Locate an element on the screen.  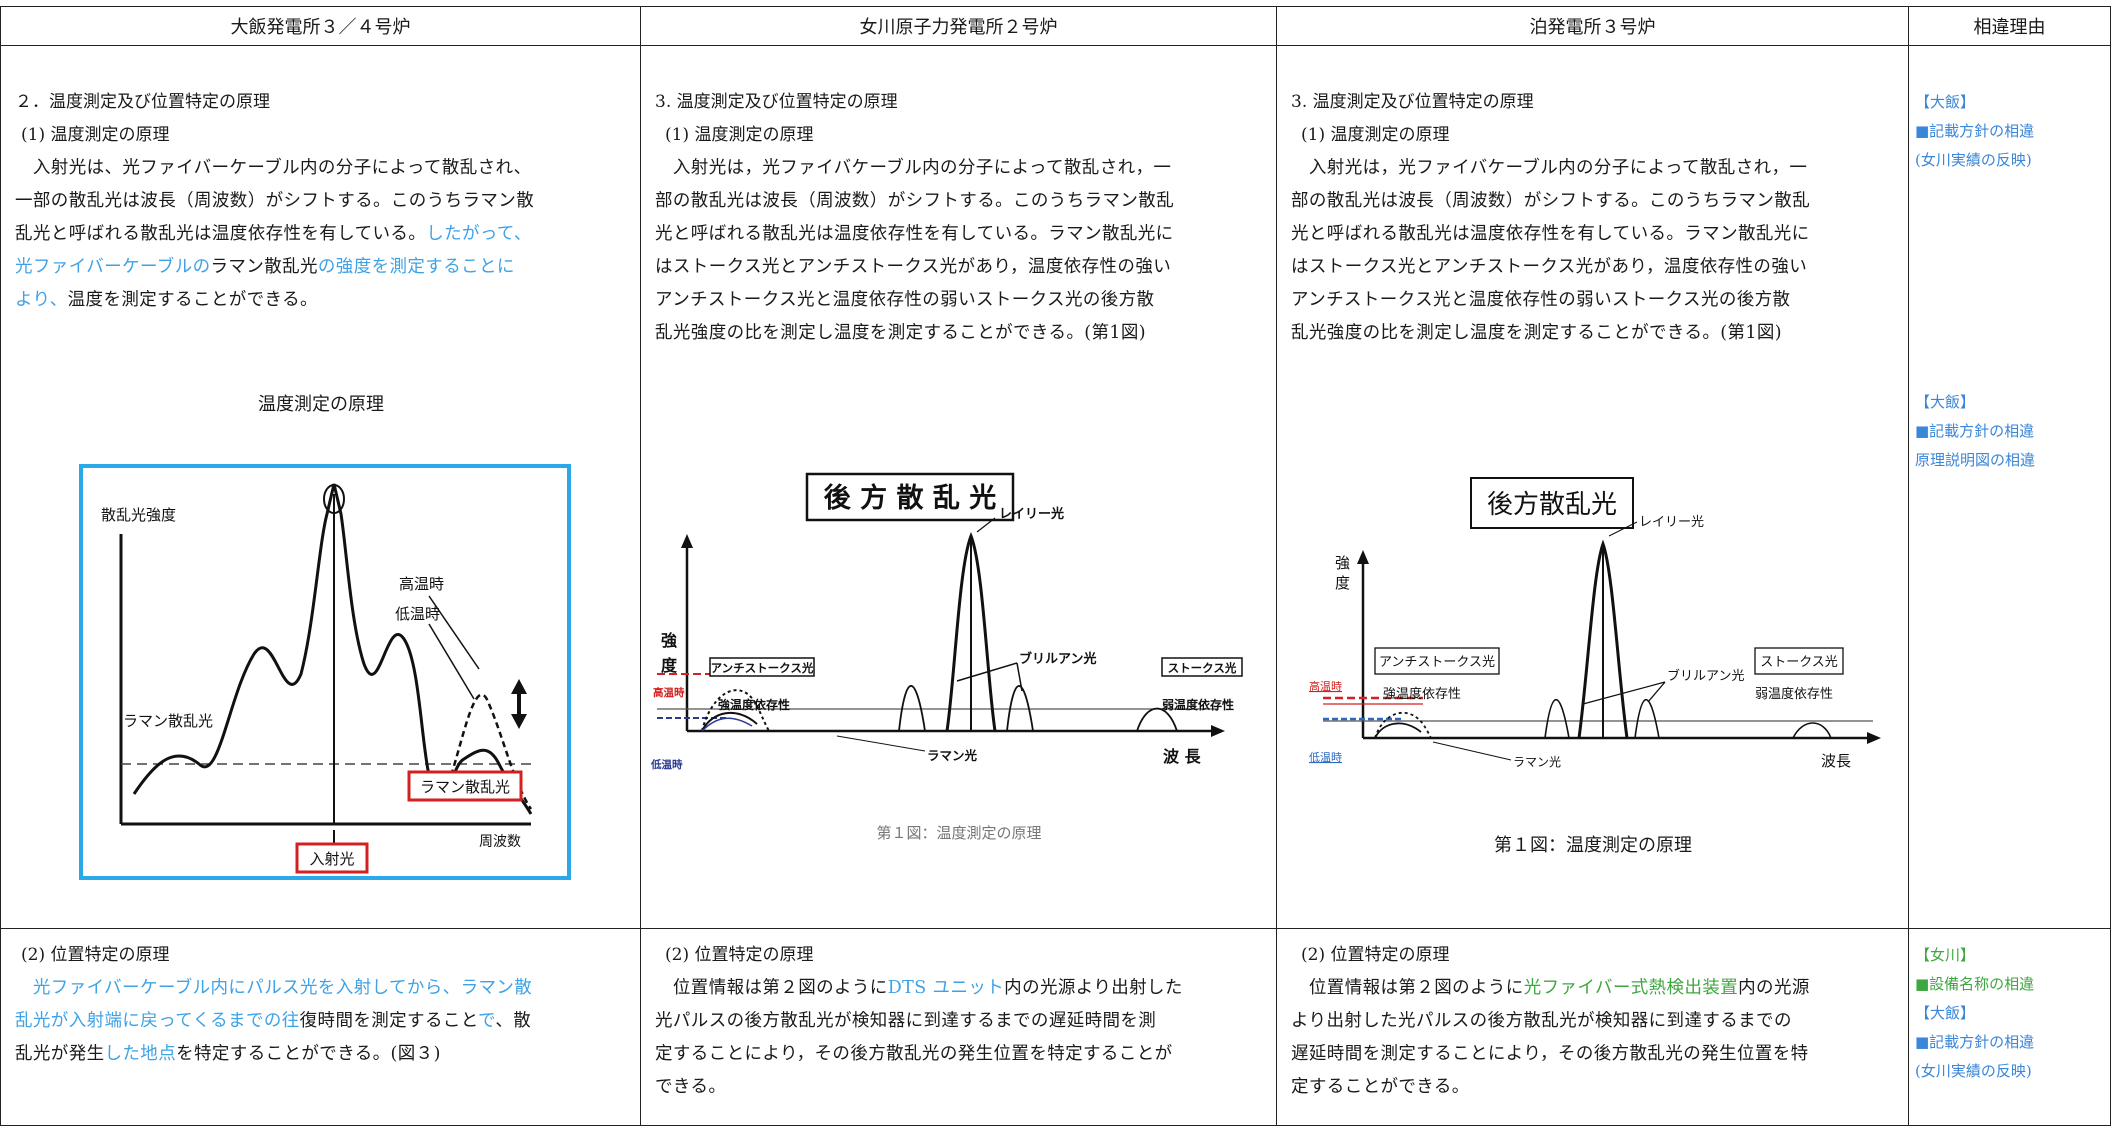
tomari-fig-strong-dep: 強温度依存性 is located at coordinates (1422, 694).